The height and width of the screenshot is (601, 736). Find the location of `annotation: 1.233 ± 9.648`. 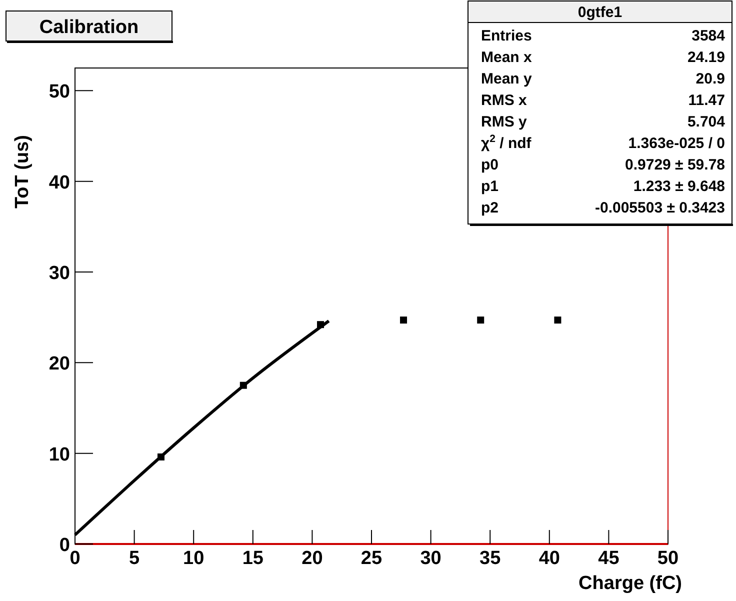

annotation: 1.233 ± 9.648 is located at coordinates (679, 186).